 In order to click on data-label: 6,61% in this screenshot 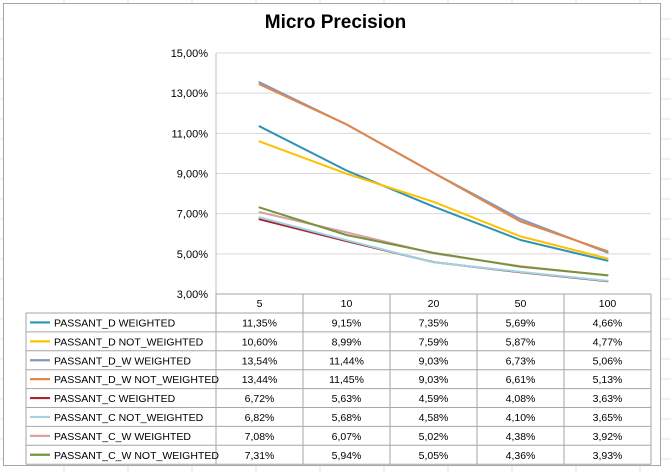, I will do `click(521, 380)`.